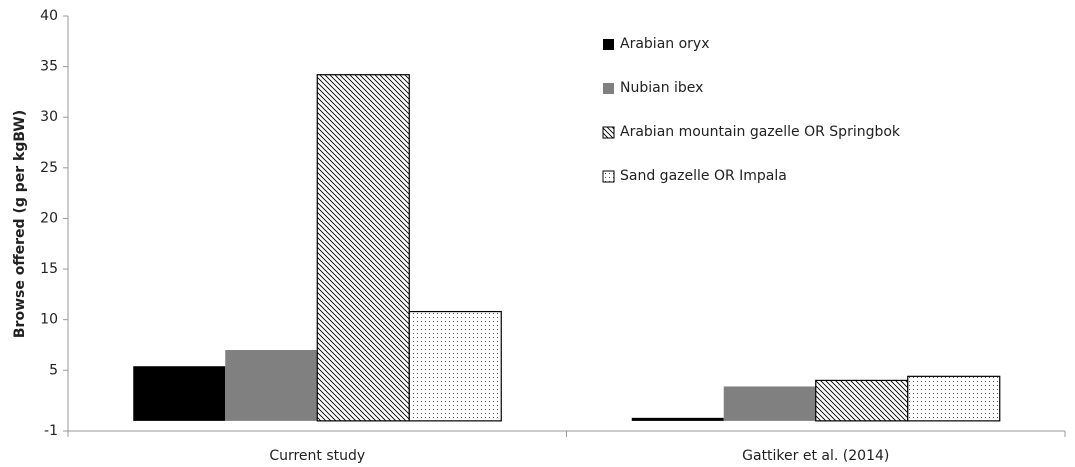 This screenshot has height=467, width=1075. What do you see at coordinates (664, 44) in the screenshot?
I see `legend-label: Arabian oryx` at bounding box center [664, 44].